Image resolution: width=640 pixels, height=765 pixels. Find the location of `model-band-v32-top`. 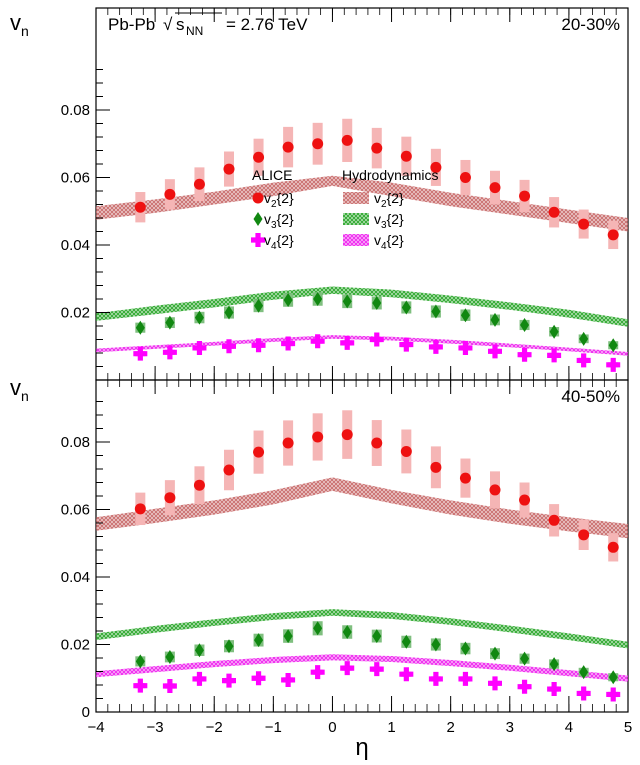

model-band-v32-top is located at coordinates (362, 306).